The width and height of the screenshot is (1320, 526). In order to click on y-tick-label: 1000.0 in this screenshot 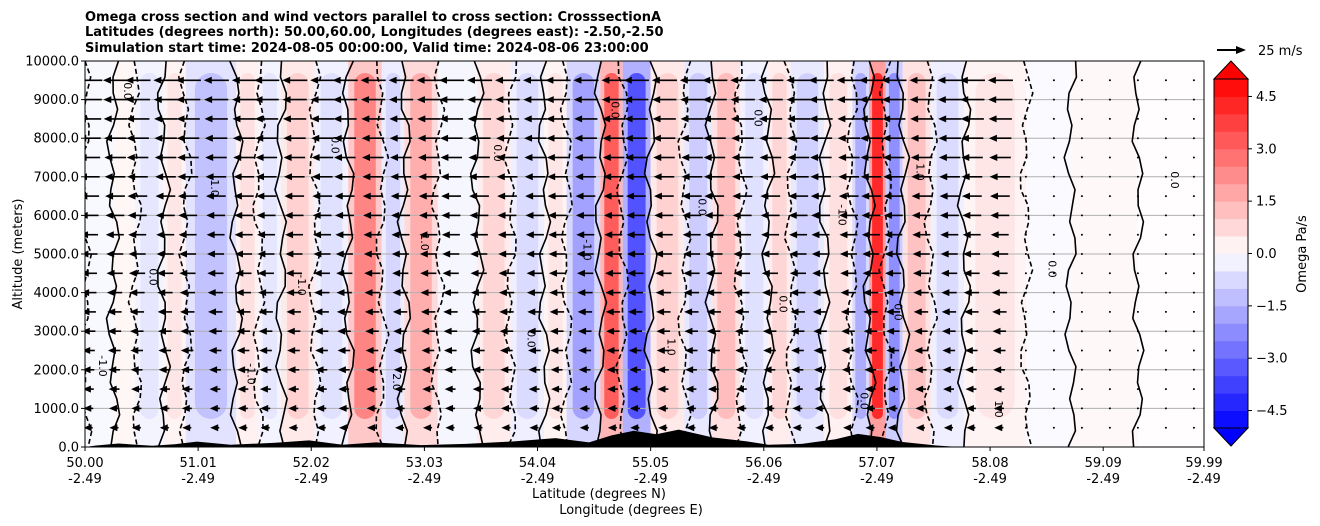, I will do `click(57, 409)`.